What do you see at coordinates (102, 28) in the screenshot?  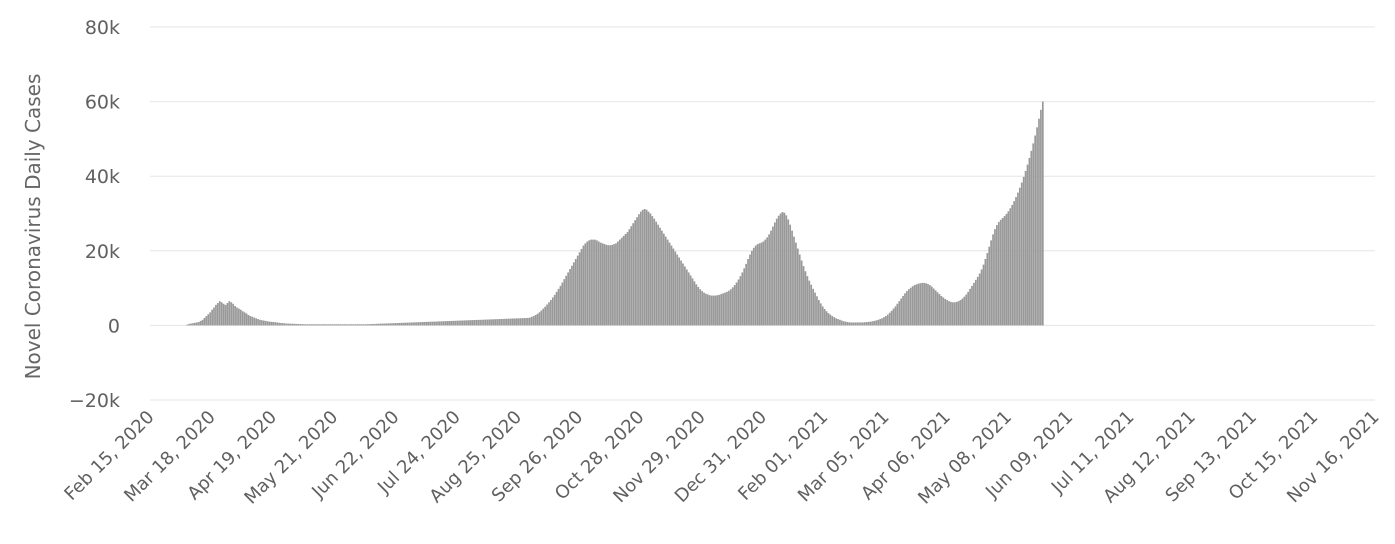 I see `y-tick-label: 80k` at bounding box center [102, 28].